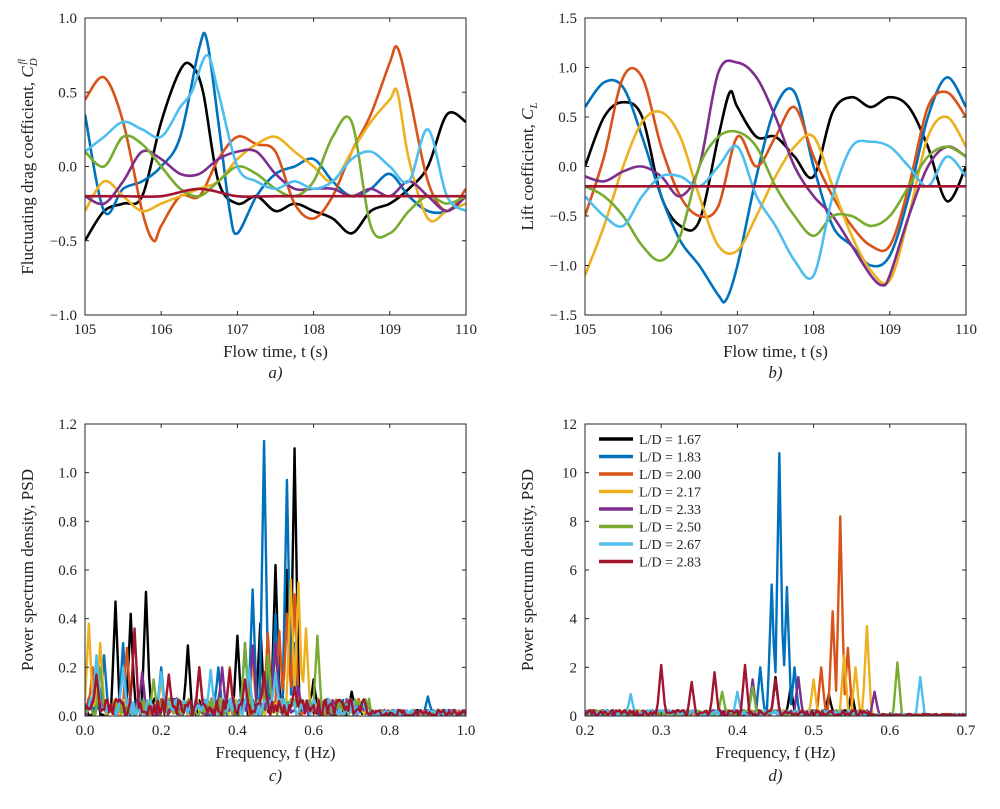  What do you see at coordinates (670, 510) in the screenshot?
I see `legend-entry: L/D = 2.33` at bounding box center [670, 510].